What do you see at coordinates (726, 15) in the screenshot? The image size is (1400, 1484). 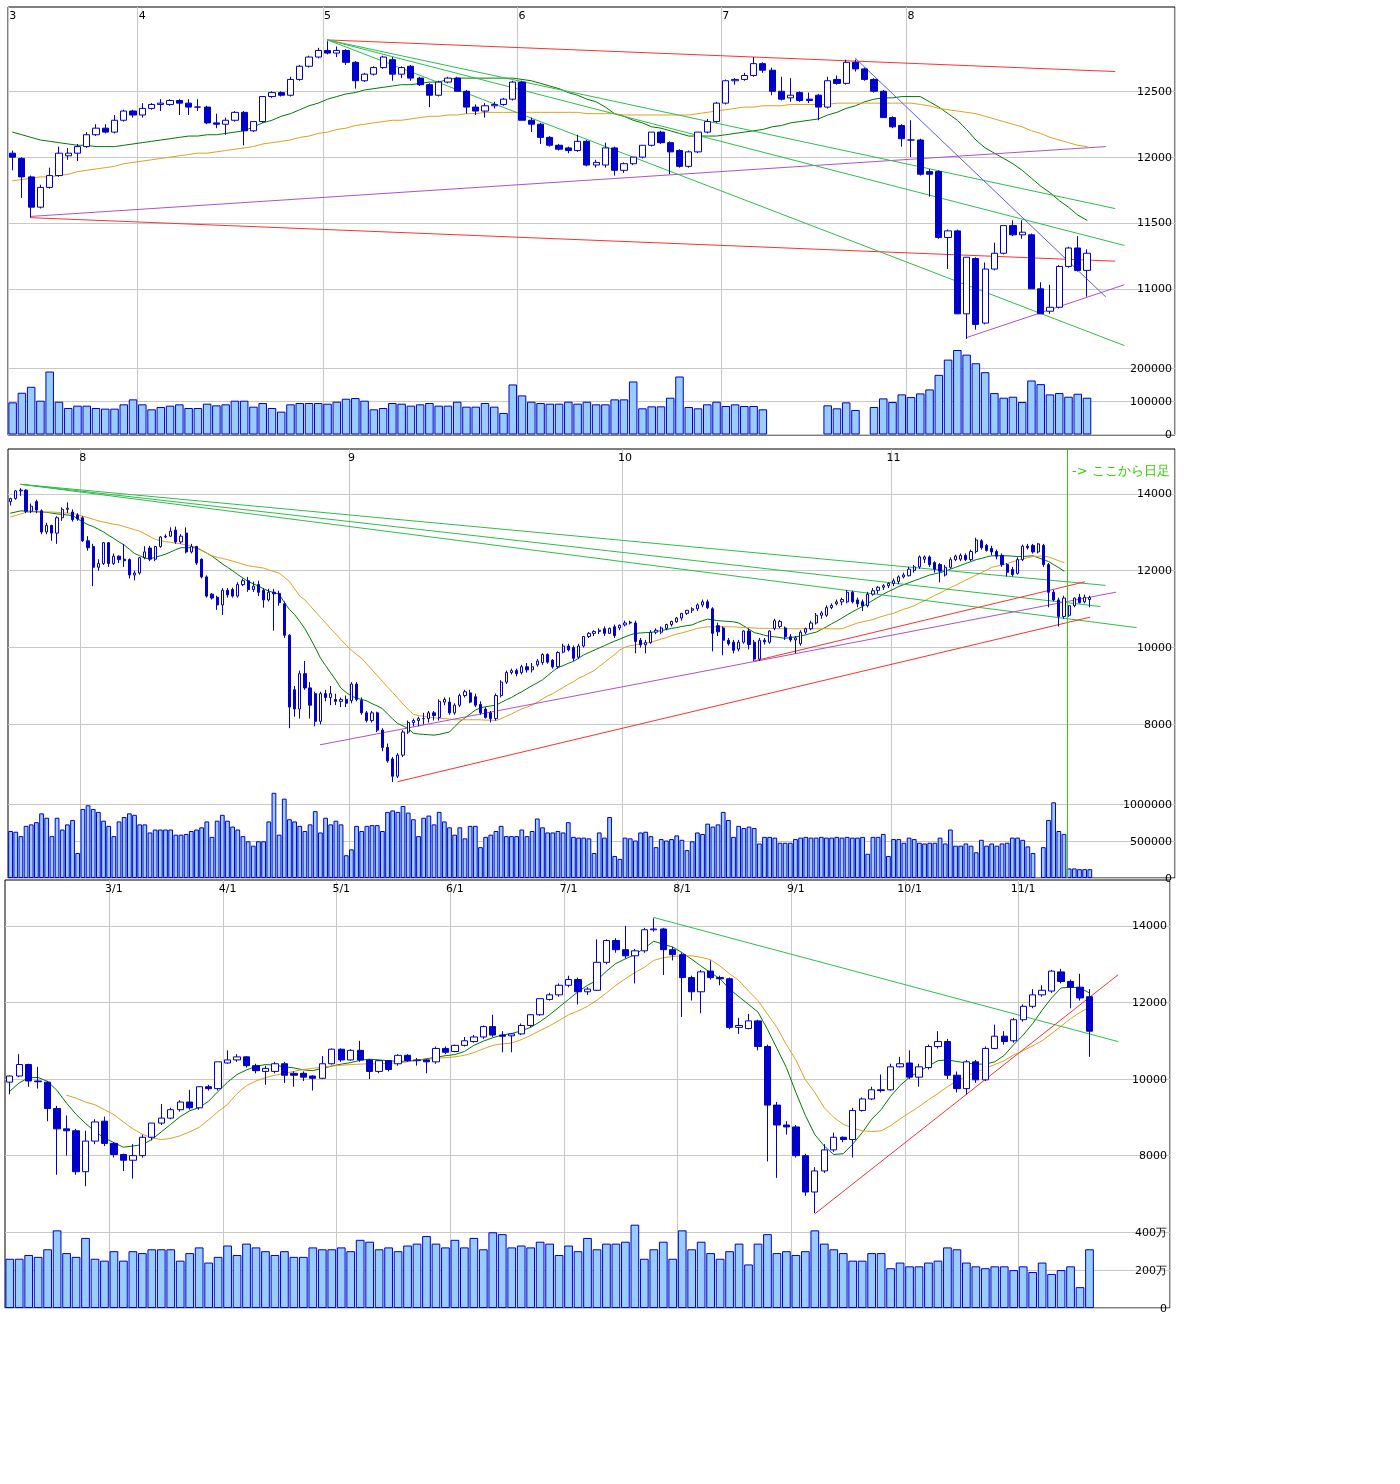 I see `x-tick-label: 7` at bounding box center [726, 15].